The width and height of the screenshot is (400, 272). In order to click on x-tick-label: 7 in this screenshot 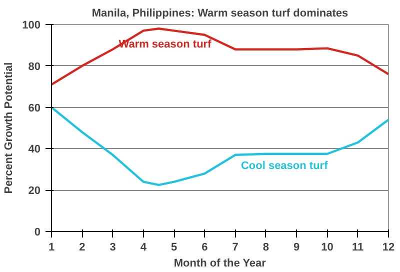, I will do `click(235, 248)`.